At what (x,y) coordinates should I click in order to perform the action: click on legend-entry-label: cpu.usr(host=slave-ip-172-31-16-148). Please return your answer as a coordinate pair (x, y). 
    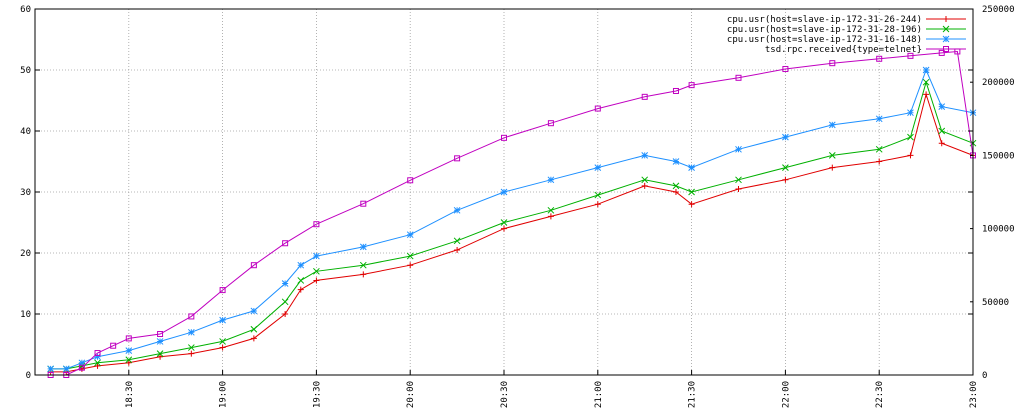
    Looking at the image, I should click on (824, 40).